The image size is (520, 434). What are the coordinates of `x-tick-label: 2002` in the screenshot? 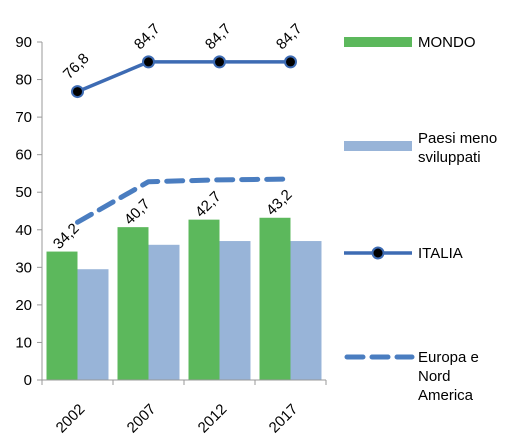 It's located at (71, 417).